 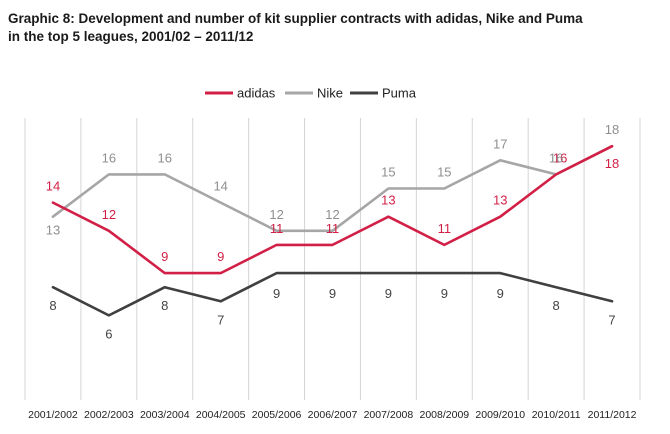 I want to click on data-label-puma-2002-2003: 6, so click(x=108, y=333).